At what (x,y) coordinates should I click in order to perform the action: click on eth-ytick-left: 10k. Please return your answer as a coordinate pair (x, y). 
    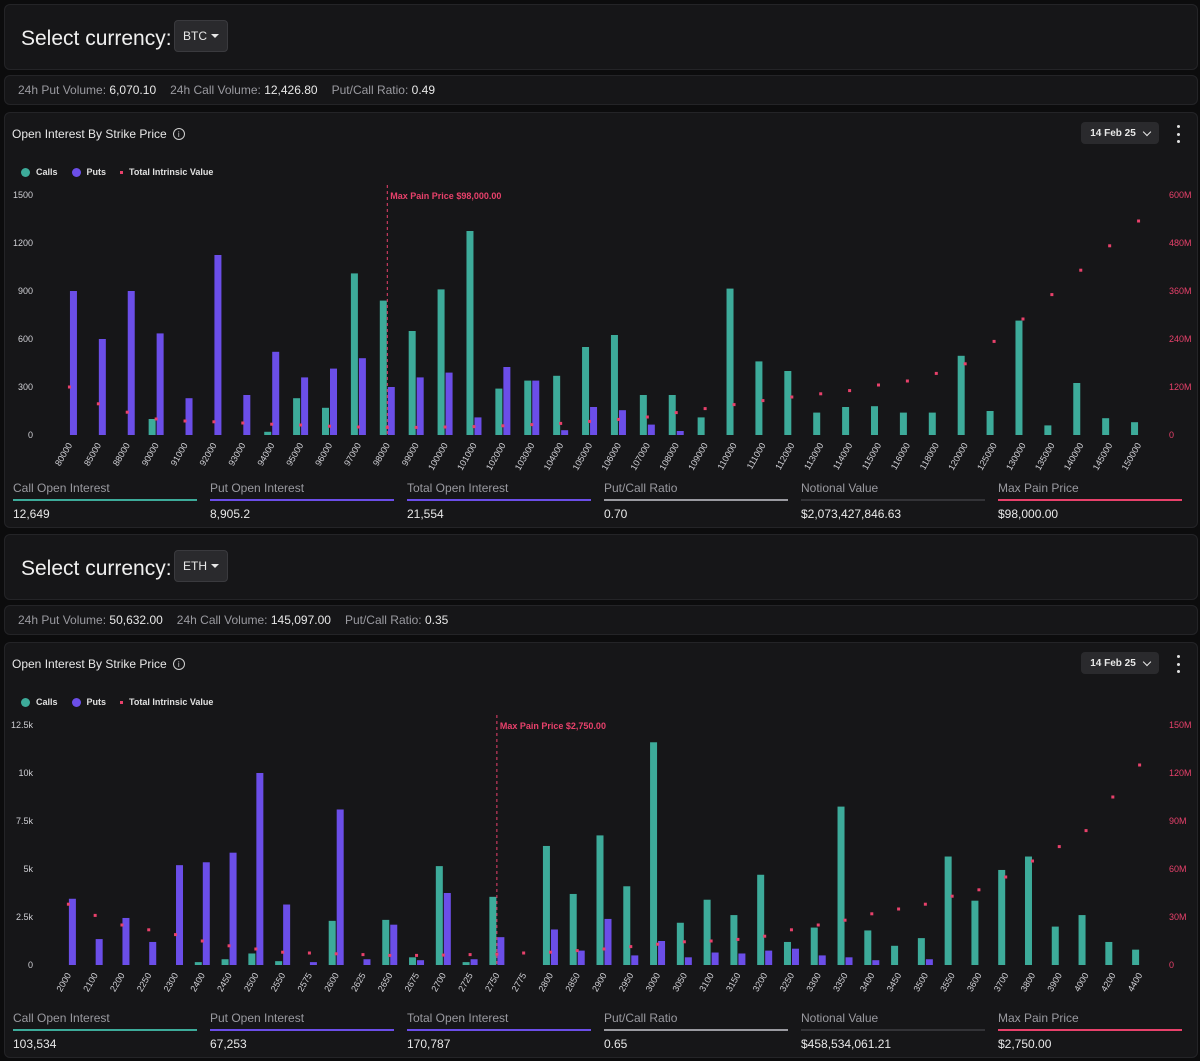
    Looking at the image, I should click on (25, 773).